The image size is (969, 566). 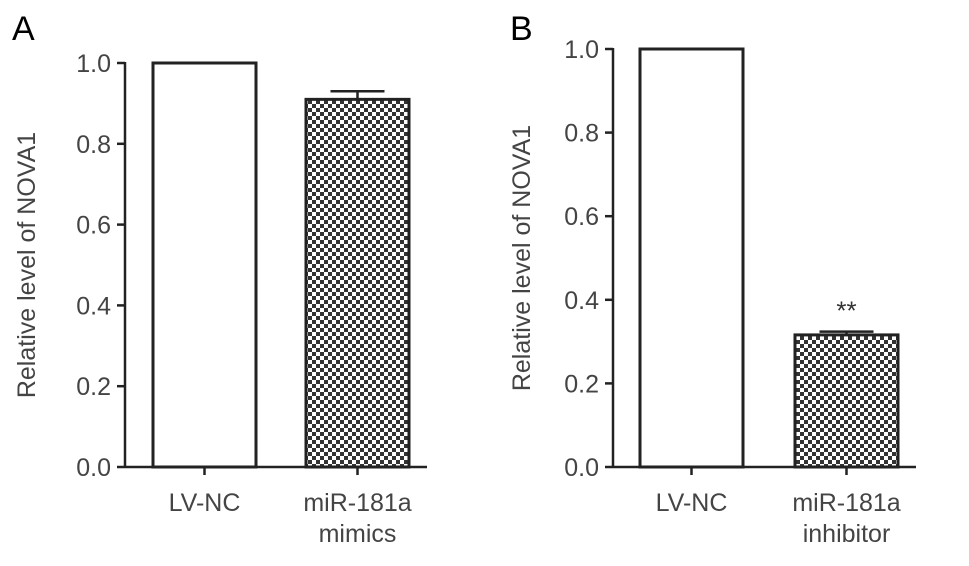 What do you see at coordinates (23, 29) in the screenshot?
I see `panel-label: A` at bounding box center [23, 29].